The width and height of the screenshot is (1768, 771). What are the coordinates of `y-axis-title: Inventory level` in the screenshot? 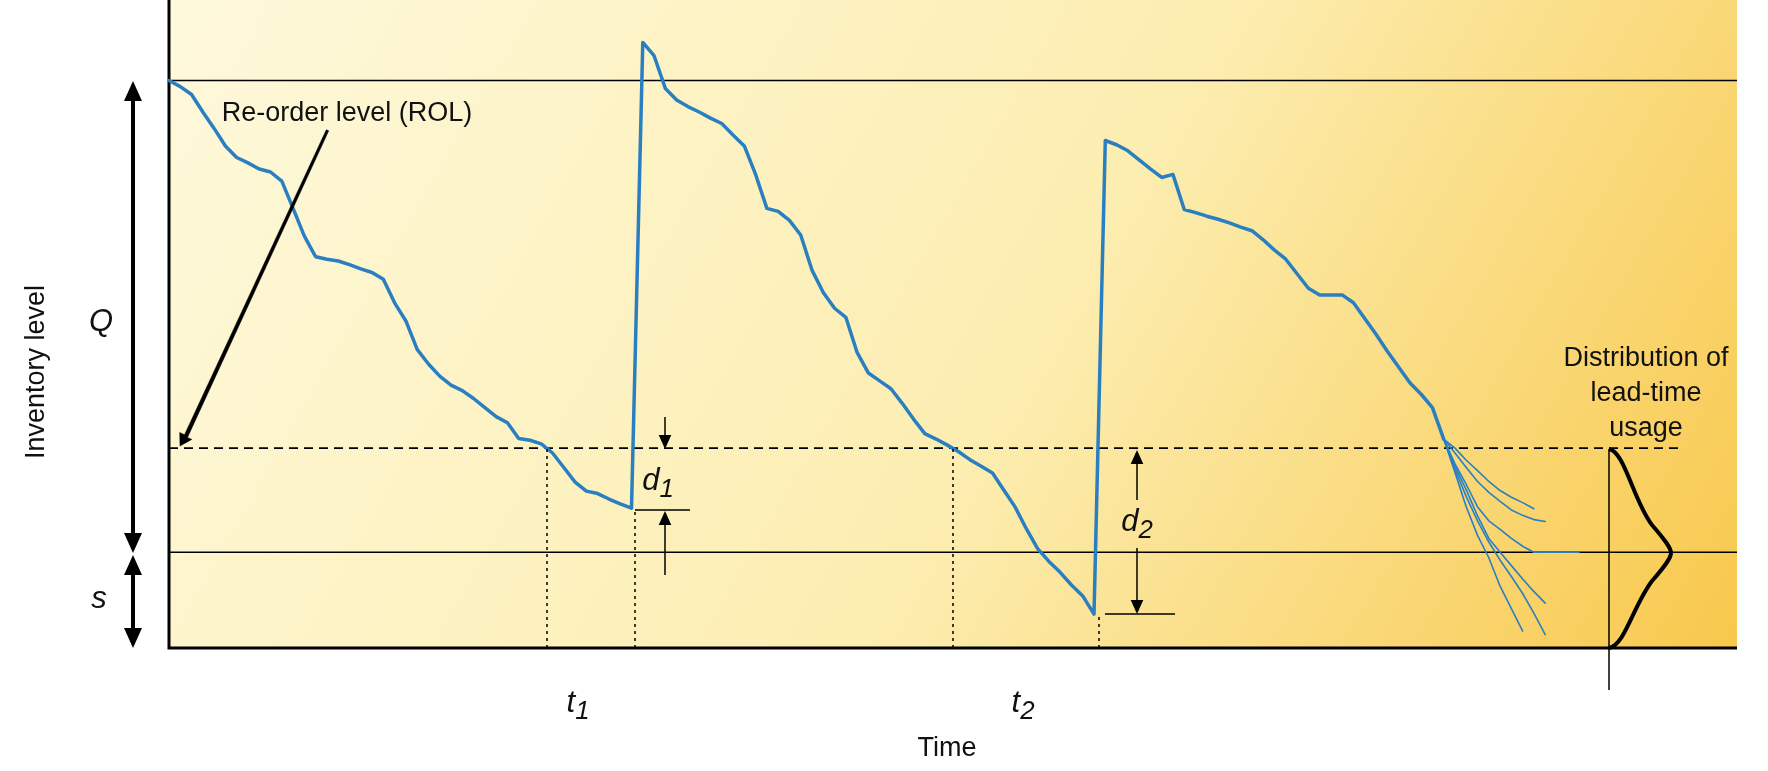 It's located at (35, 372).